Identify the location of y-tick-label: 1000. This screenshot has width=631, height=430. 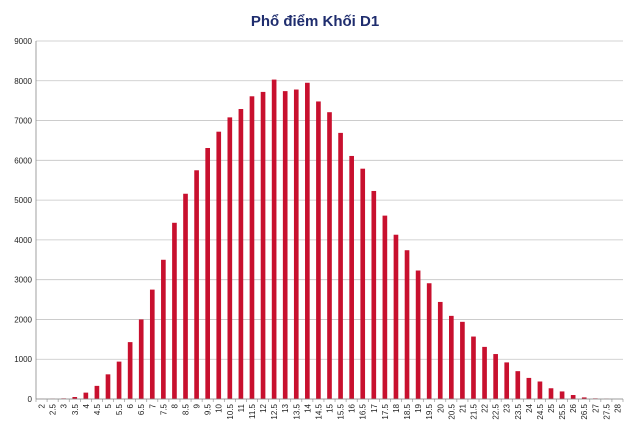
(23, 359).